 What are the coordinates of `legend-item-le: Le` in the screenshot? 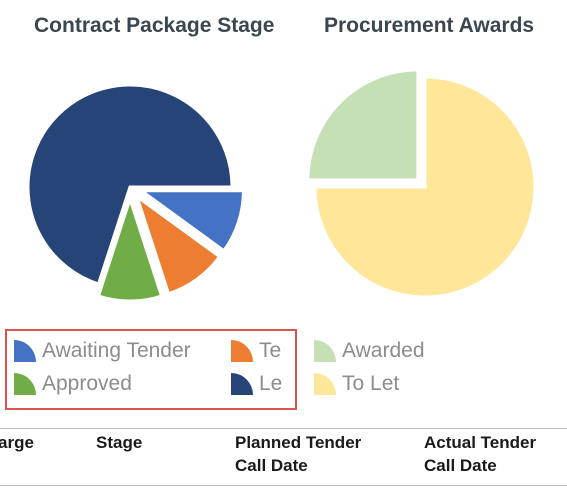 It's located at (258, 384).